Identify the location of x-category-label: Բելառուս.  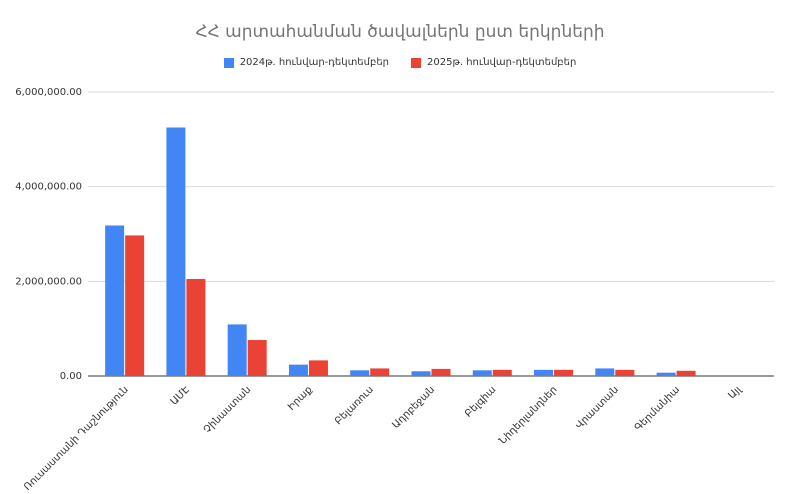
(354, 405).